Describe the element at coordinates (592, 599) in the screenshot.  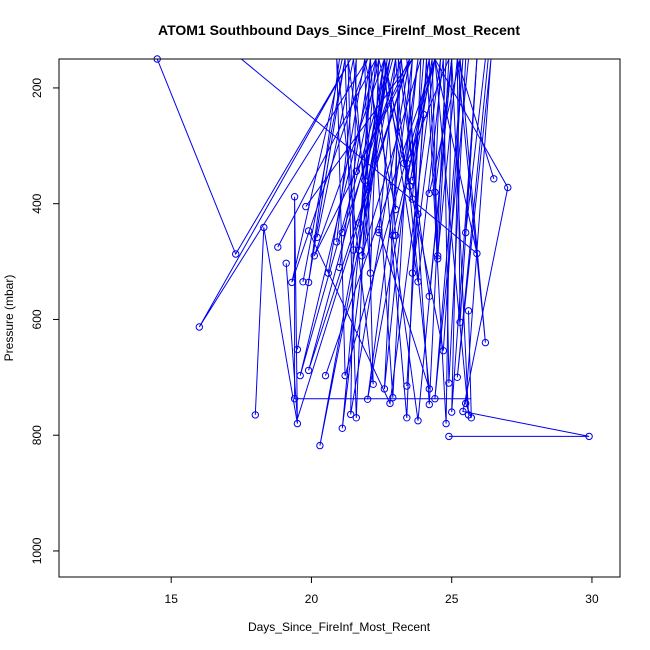
I see `x-tick-label: 30` at that location.